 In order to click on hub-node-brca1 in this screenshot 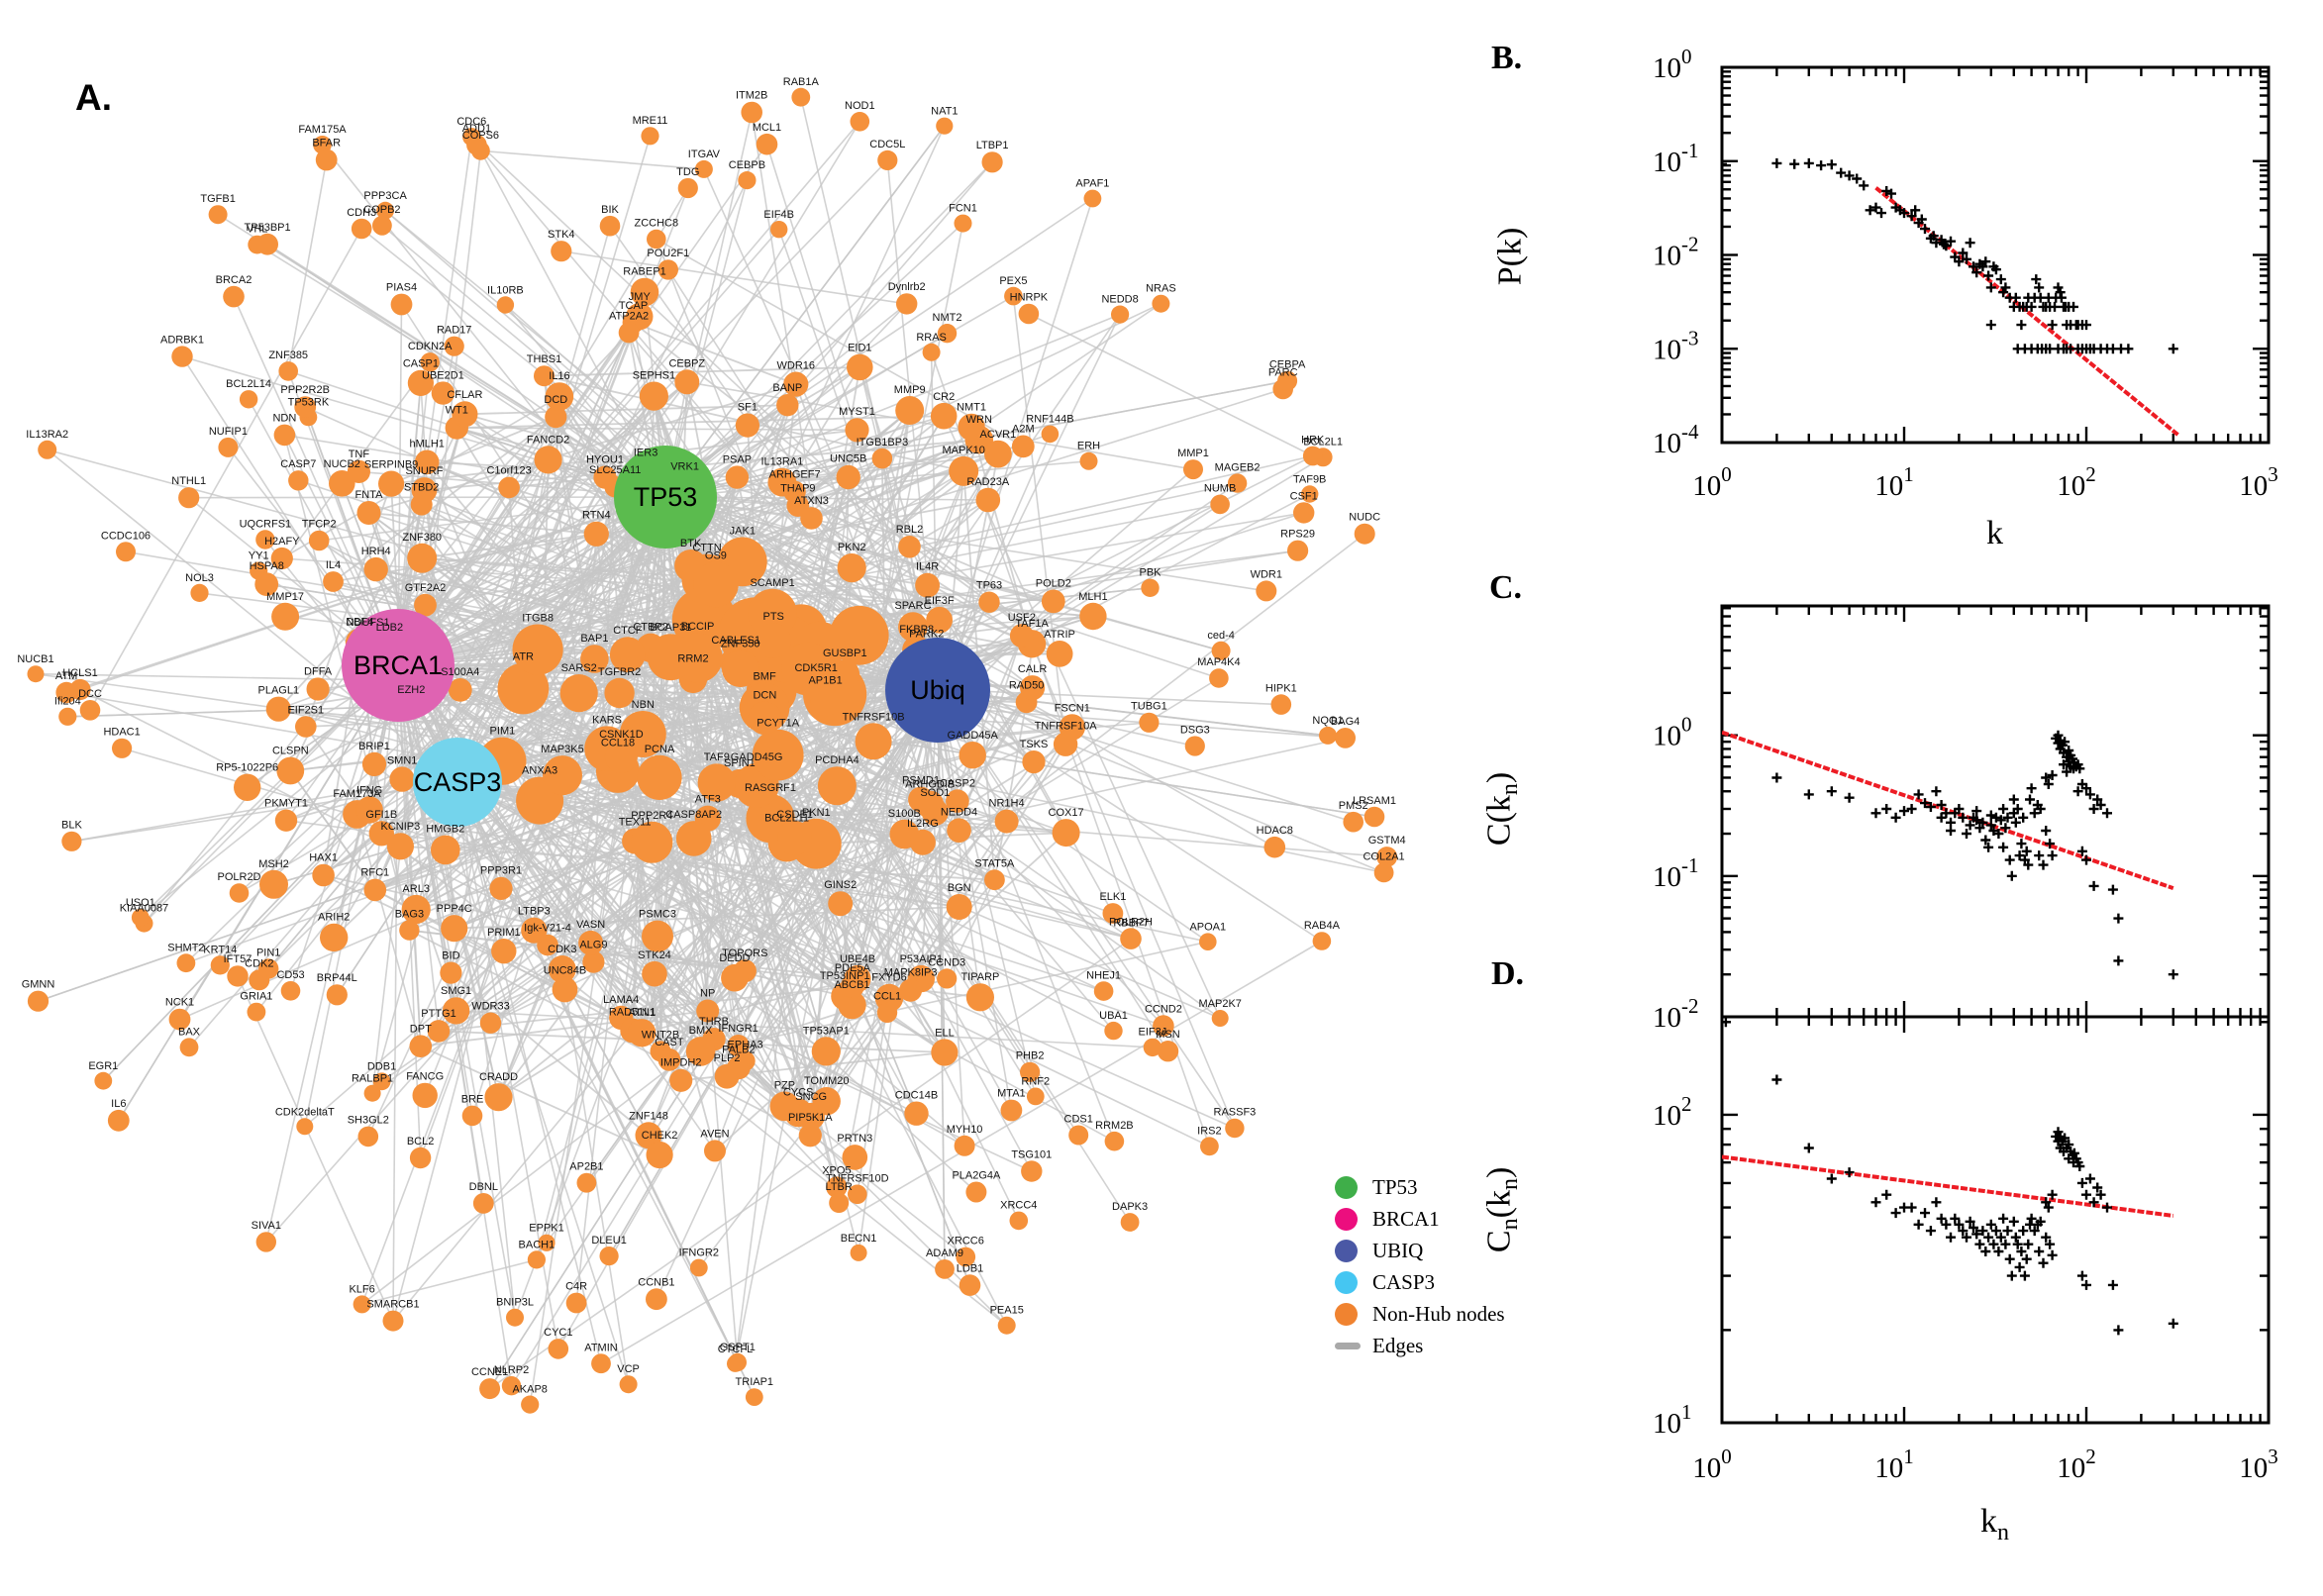, I will do `click(398, 665)`.